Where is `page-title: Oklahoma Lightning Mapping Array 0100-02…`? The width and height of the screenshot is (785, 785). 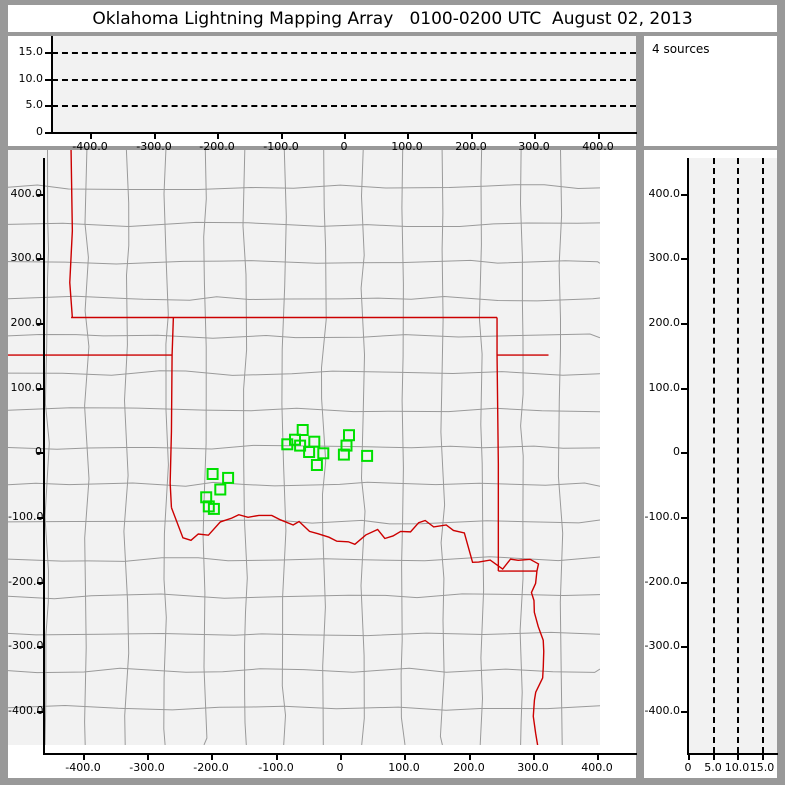
page-title: Oklahoma Lightning Mapping Array 0100-02… is located at coordinates (392, 18).